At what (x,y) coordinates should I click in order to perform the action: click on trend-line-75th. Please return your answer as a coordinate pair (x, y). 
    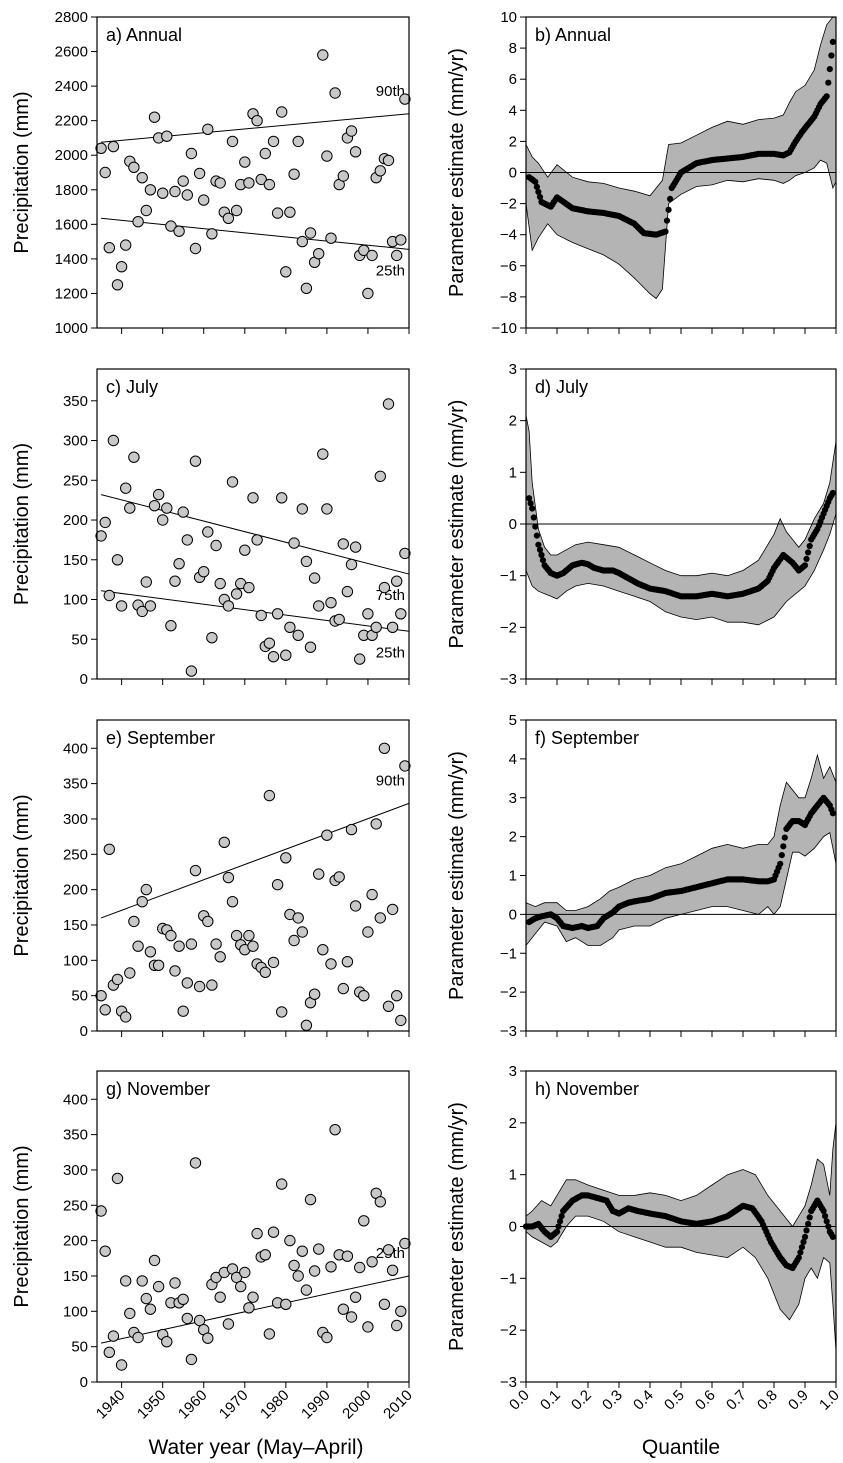
    Looking at the image, I should click on (255, 534).